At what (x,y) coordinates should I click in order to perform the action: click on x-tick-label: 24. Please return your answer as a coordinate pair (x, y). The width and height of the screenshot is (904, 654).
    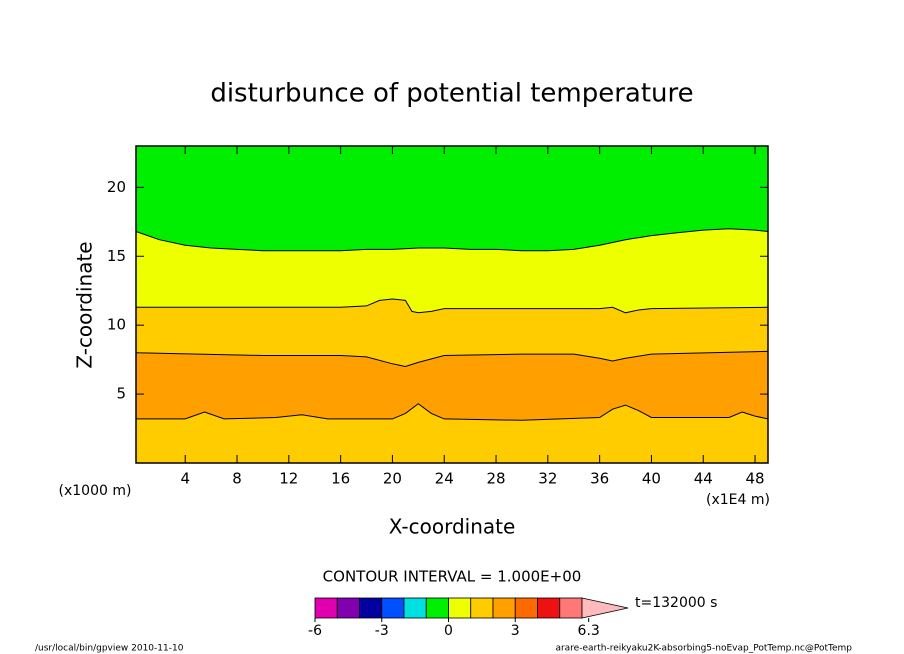
    Looking at the image, I should click on (444, 479).